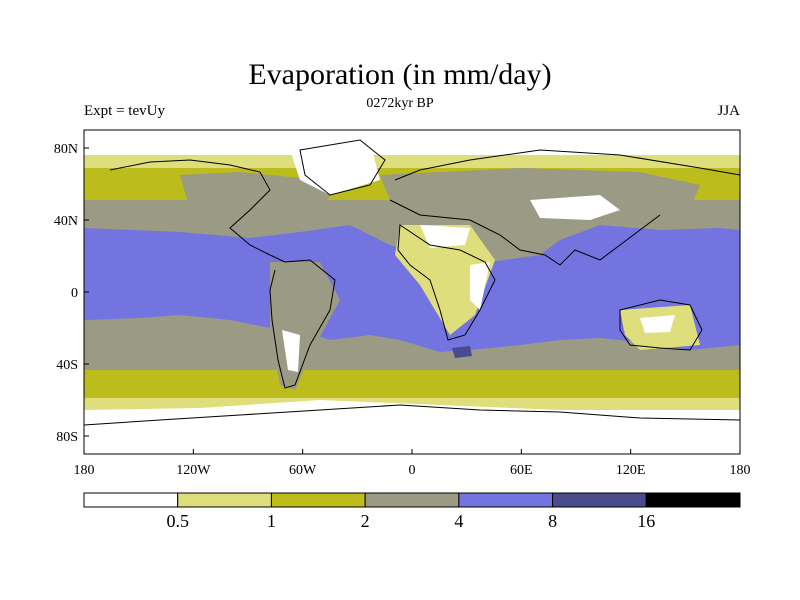  What do you see at coordinates (66, 149) in the screenshot?
I see `y-tick-label: 80N` at bounding box center [66, 149].